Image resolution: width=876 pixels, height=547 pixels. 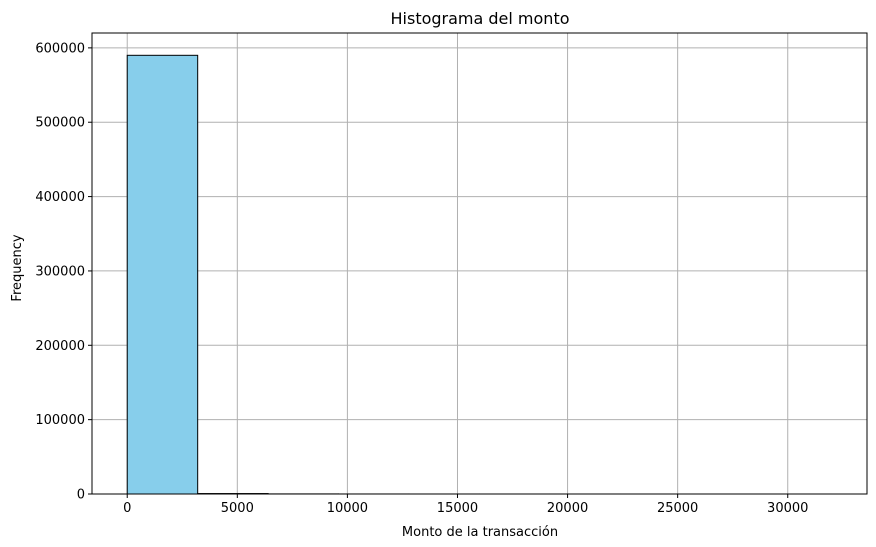 What do you see at coordinates (347, 508) in the screenshot?
I see `x-tick-label: 10000` at bounding box center [347, 508].